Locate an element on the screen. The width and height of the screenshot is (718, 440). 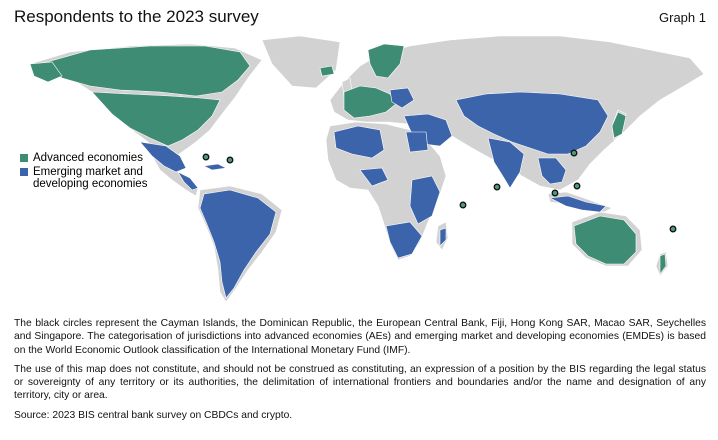
region-eastern-europe is located at coordinates (402, 98).